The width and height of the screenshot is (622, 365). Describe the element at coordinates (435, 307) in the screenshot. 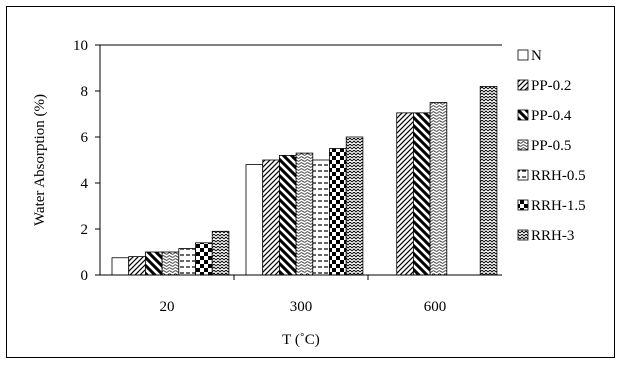

I see `x-tick-label: 600` at that location.